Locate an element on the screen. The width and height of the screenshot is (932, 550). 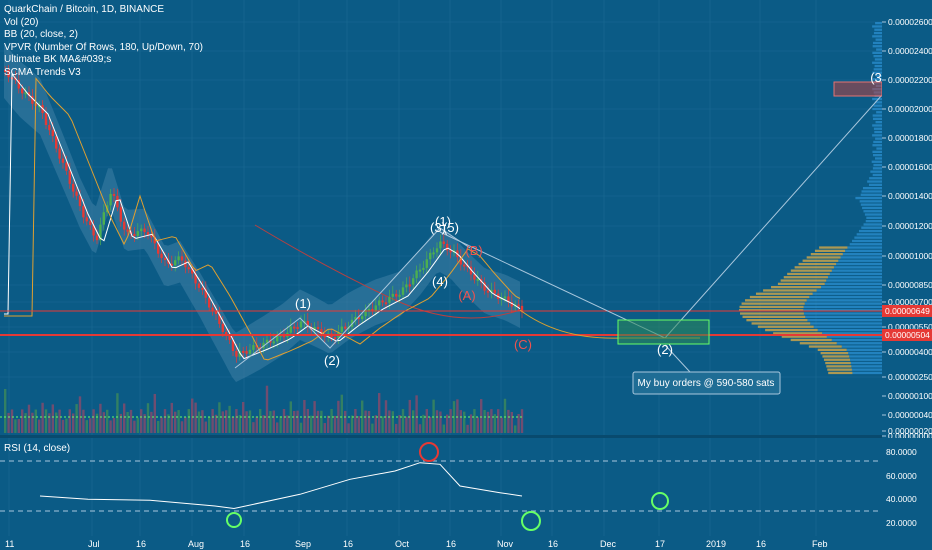
pane-separator is located at coordinates (441, 436).